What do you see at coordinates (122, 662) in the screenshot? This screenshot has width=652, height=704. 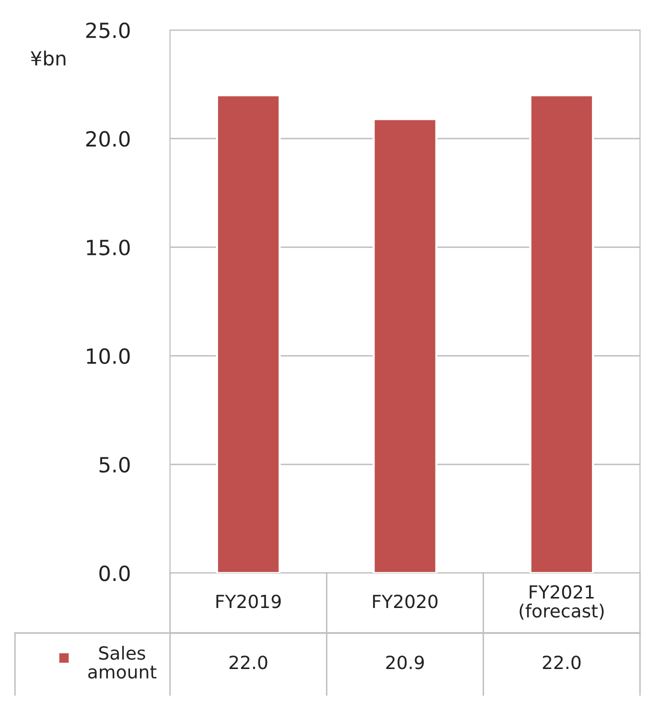 I see `legend-label: Sales amount` at bounding box center [122, 662].